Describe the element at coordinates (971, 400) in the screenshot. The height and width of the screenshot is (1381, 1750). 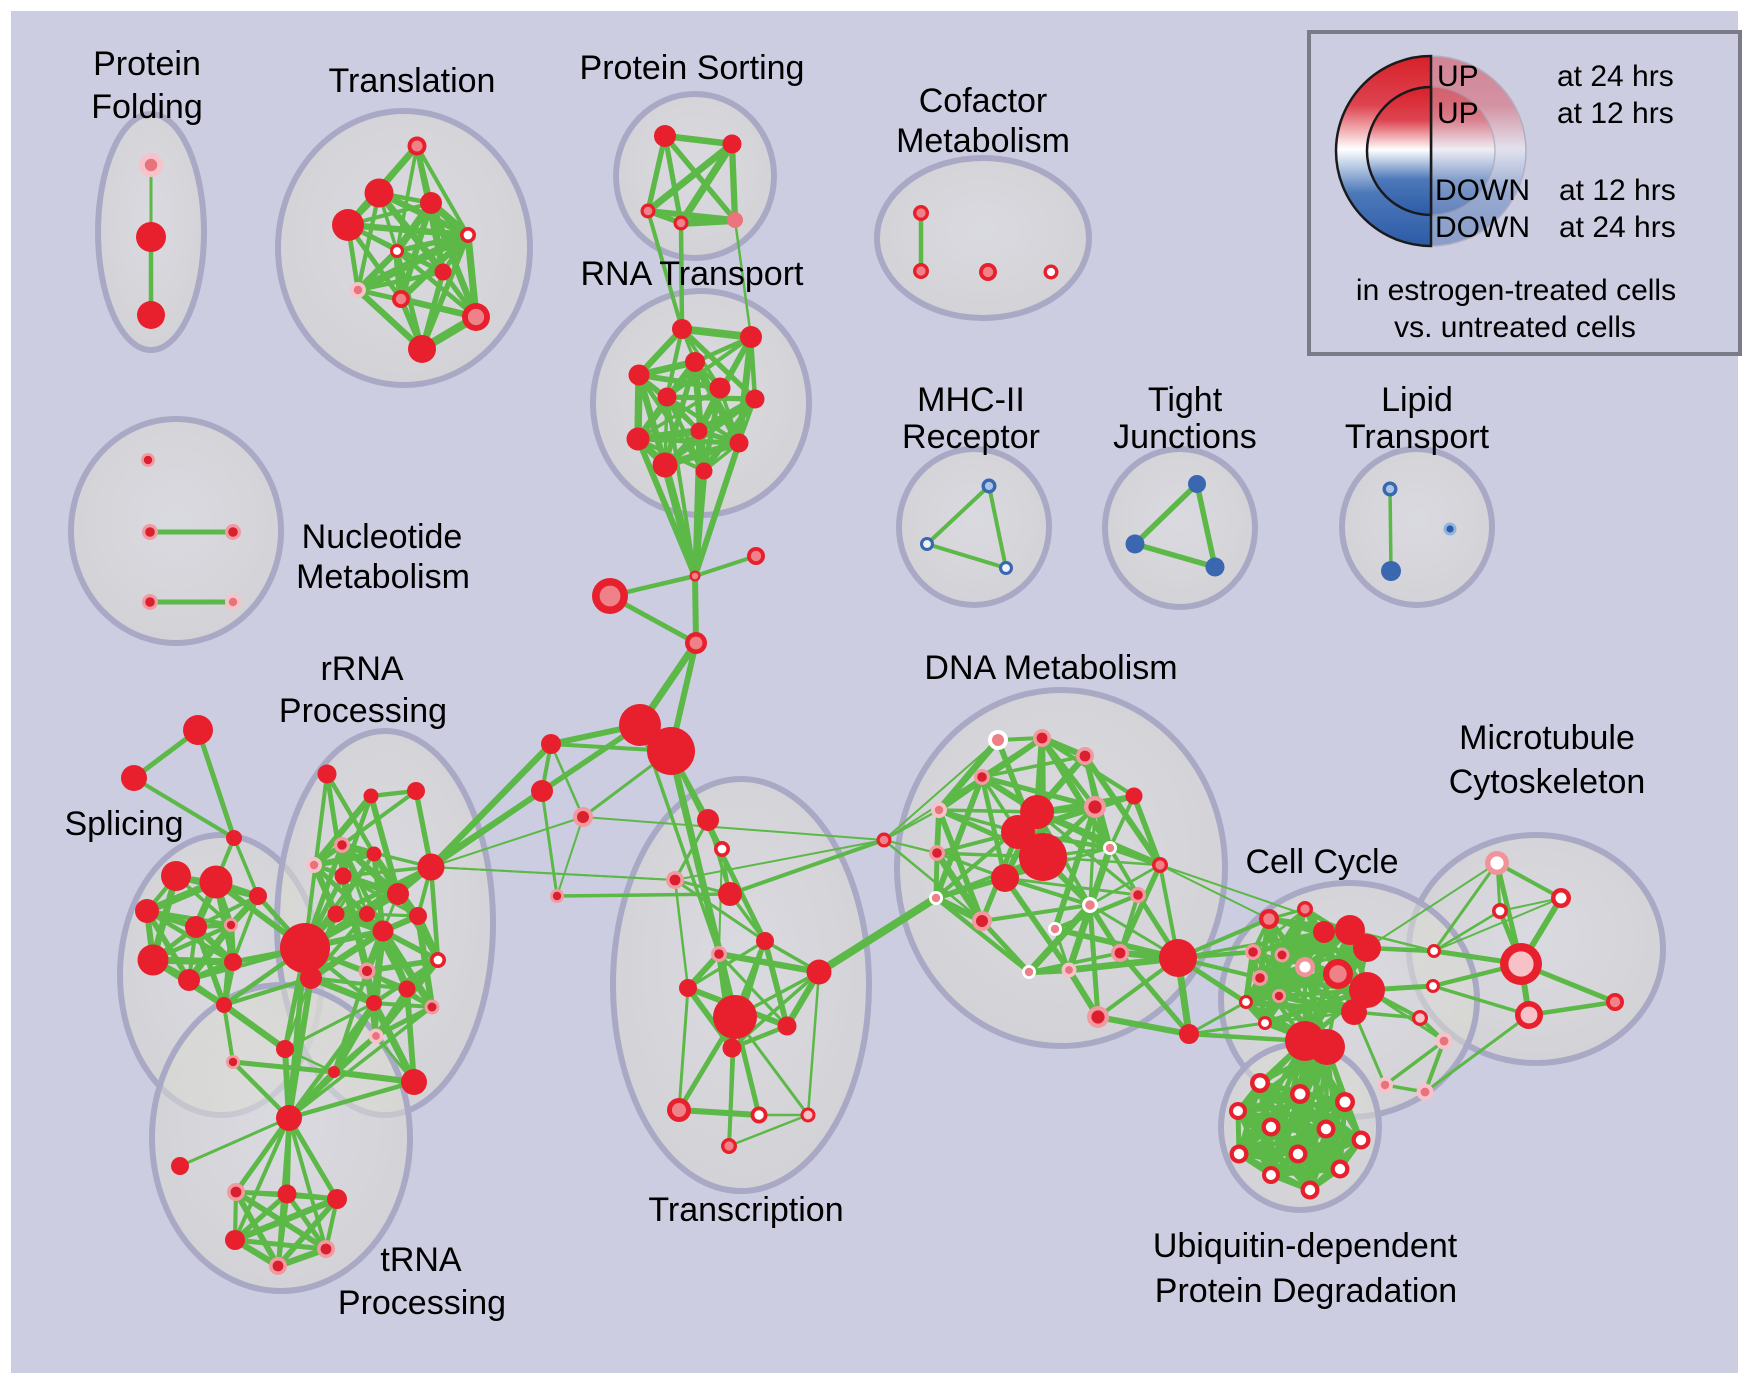
I see `svg-text: MHC-II` at that location.